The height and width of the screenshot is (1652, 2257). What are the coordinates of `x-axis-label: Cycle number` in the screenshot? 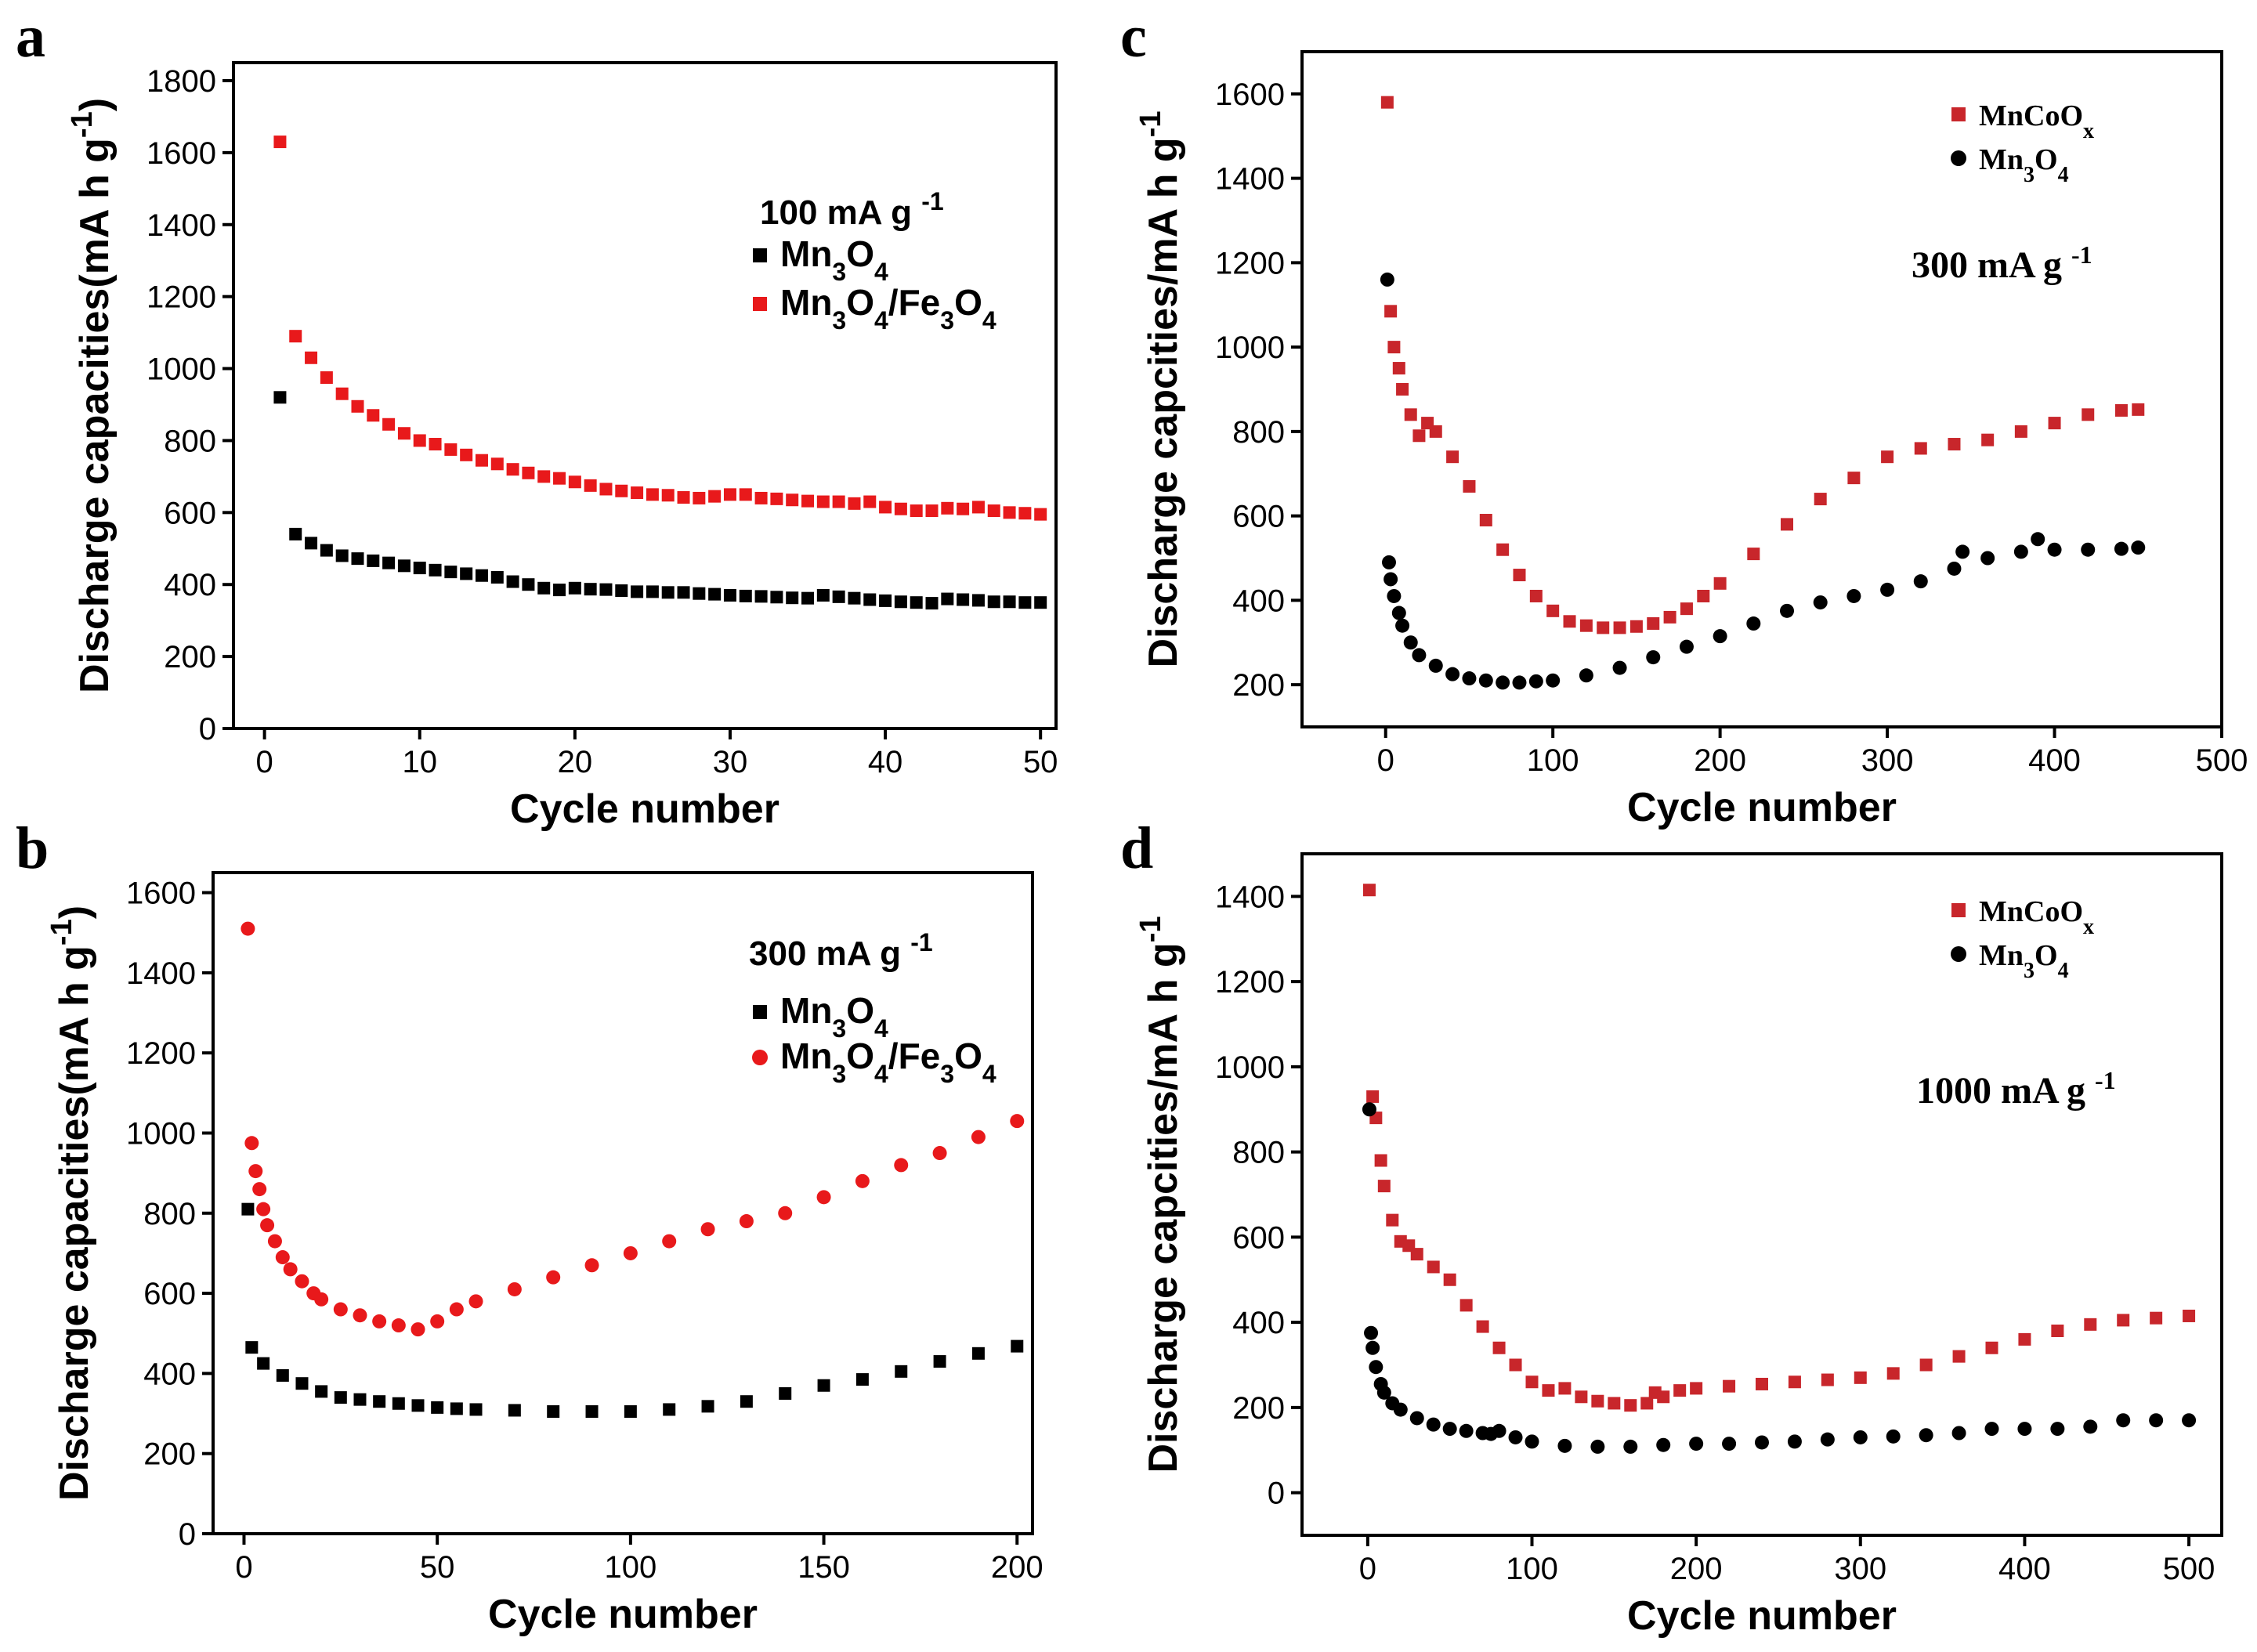 It's located at (1762, 807).